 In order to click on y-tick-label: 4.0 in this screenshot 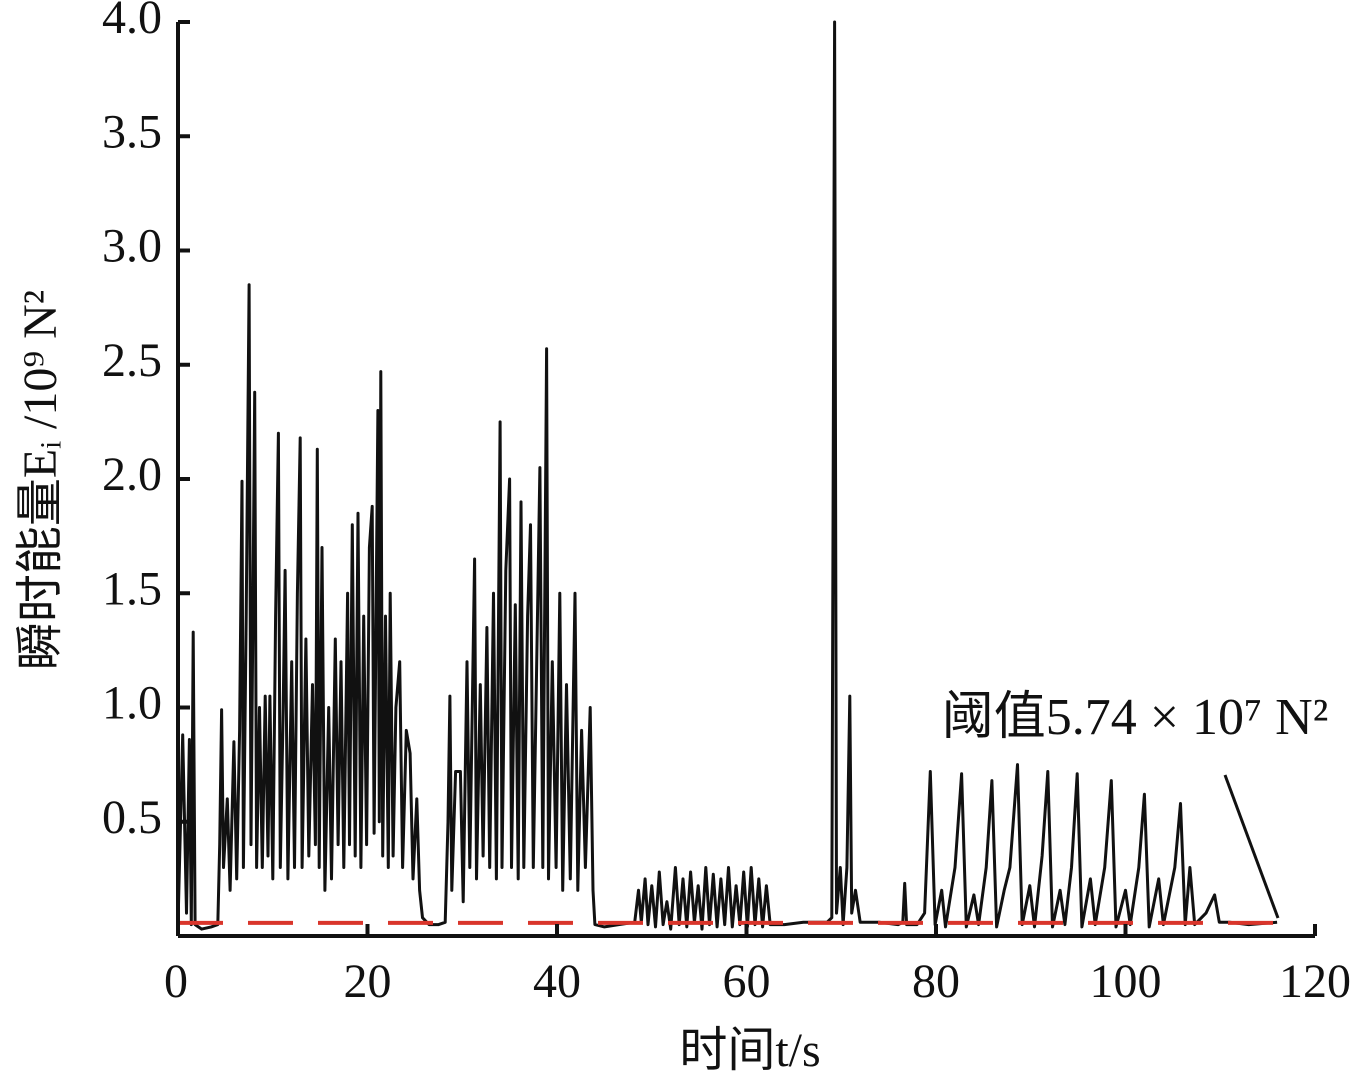, I will do `click(132, 22)`.